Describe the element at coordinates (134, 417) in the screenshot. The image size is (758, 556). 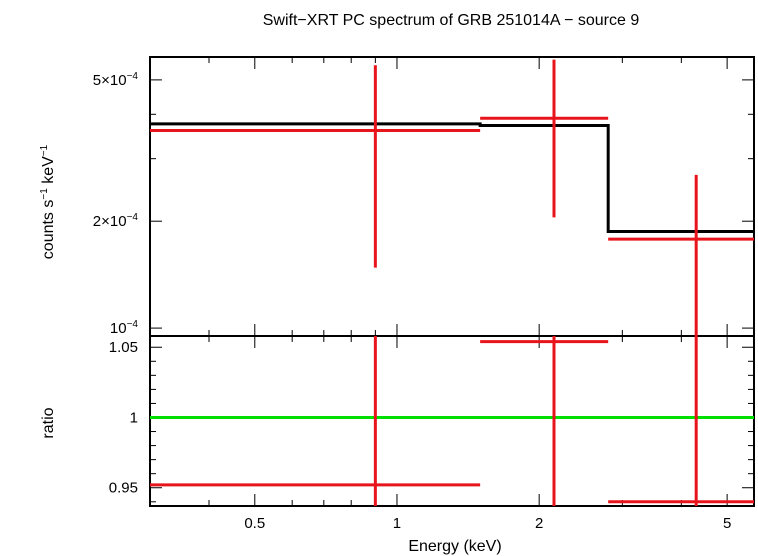
I see `ratio-y-tick-label: 1` at that location.